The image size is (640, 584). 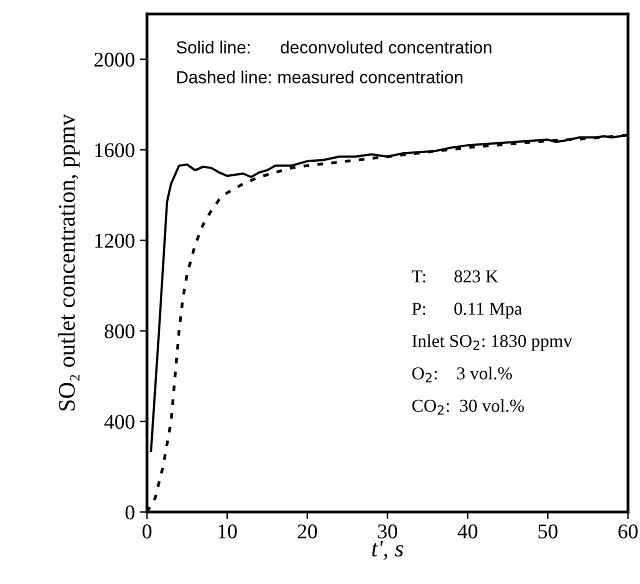 What do you see at coordinates (334, 47) in the screenshot?
I see `annotation: Solid line: deconvoluted concentration` at bounding box center [334, 47].